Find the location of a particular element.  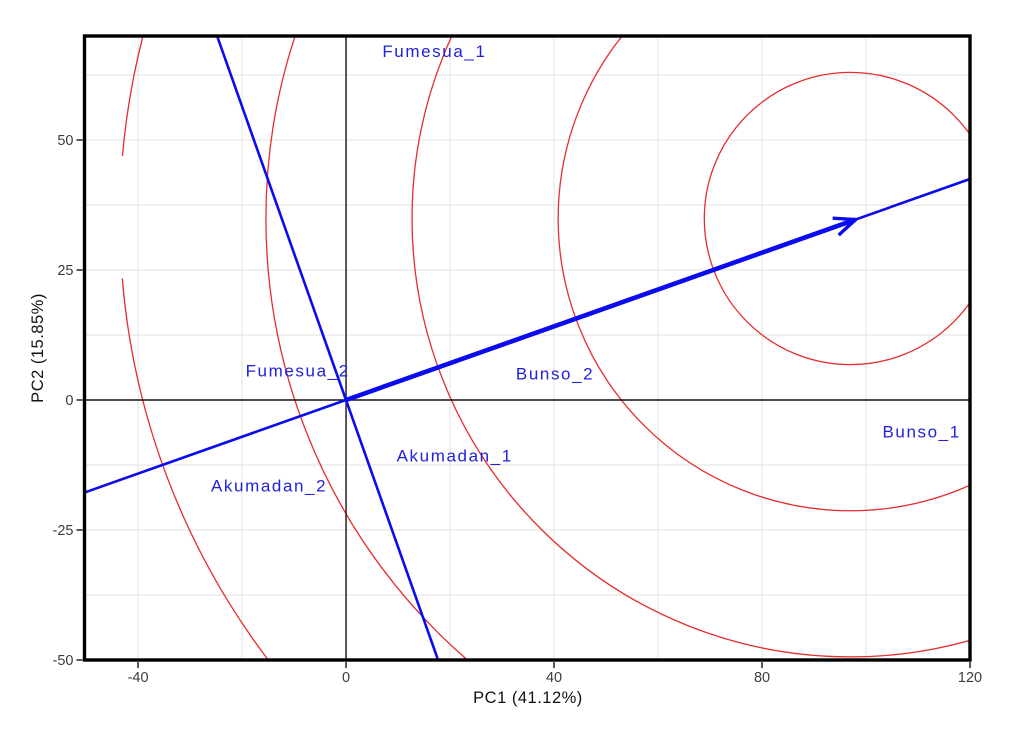

y-tick-label: -50 is located at coordinates (63, 661).